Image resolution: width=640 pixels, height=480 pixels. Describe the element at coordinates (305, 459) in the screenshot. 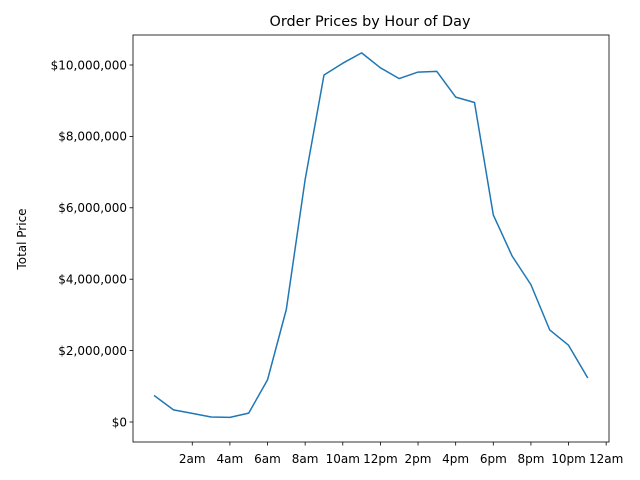

I see `x-tick-label: 8am` at that location.